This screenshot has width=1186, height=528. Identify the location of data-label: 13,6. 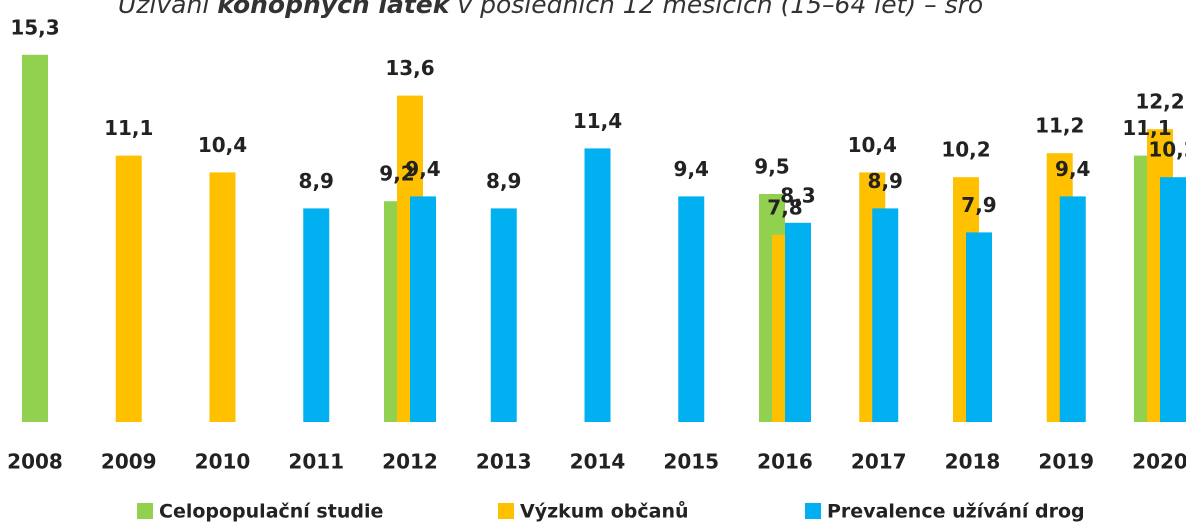
(409, 68).